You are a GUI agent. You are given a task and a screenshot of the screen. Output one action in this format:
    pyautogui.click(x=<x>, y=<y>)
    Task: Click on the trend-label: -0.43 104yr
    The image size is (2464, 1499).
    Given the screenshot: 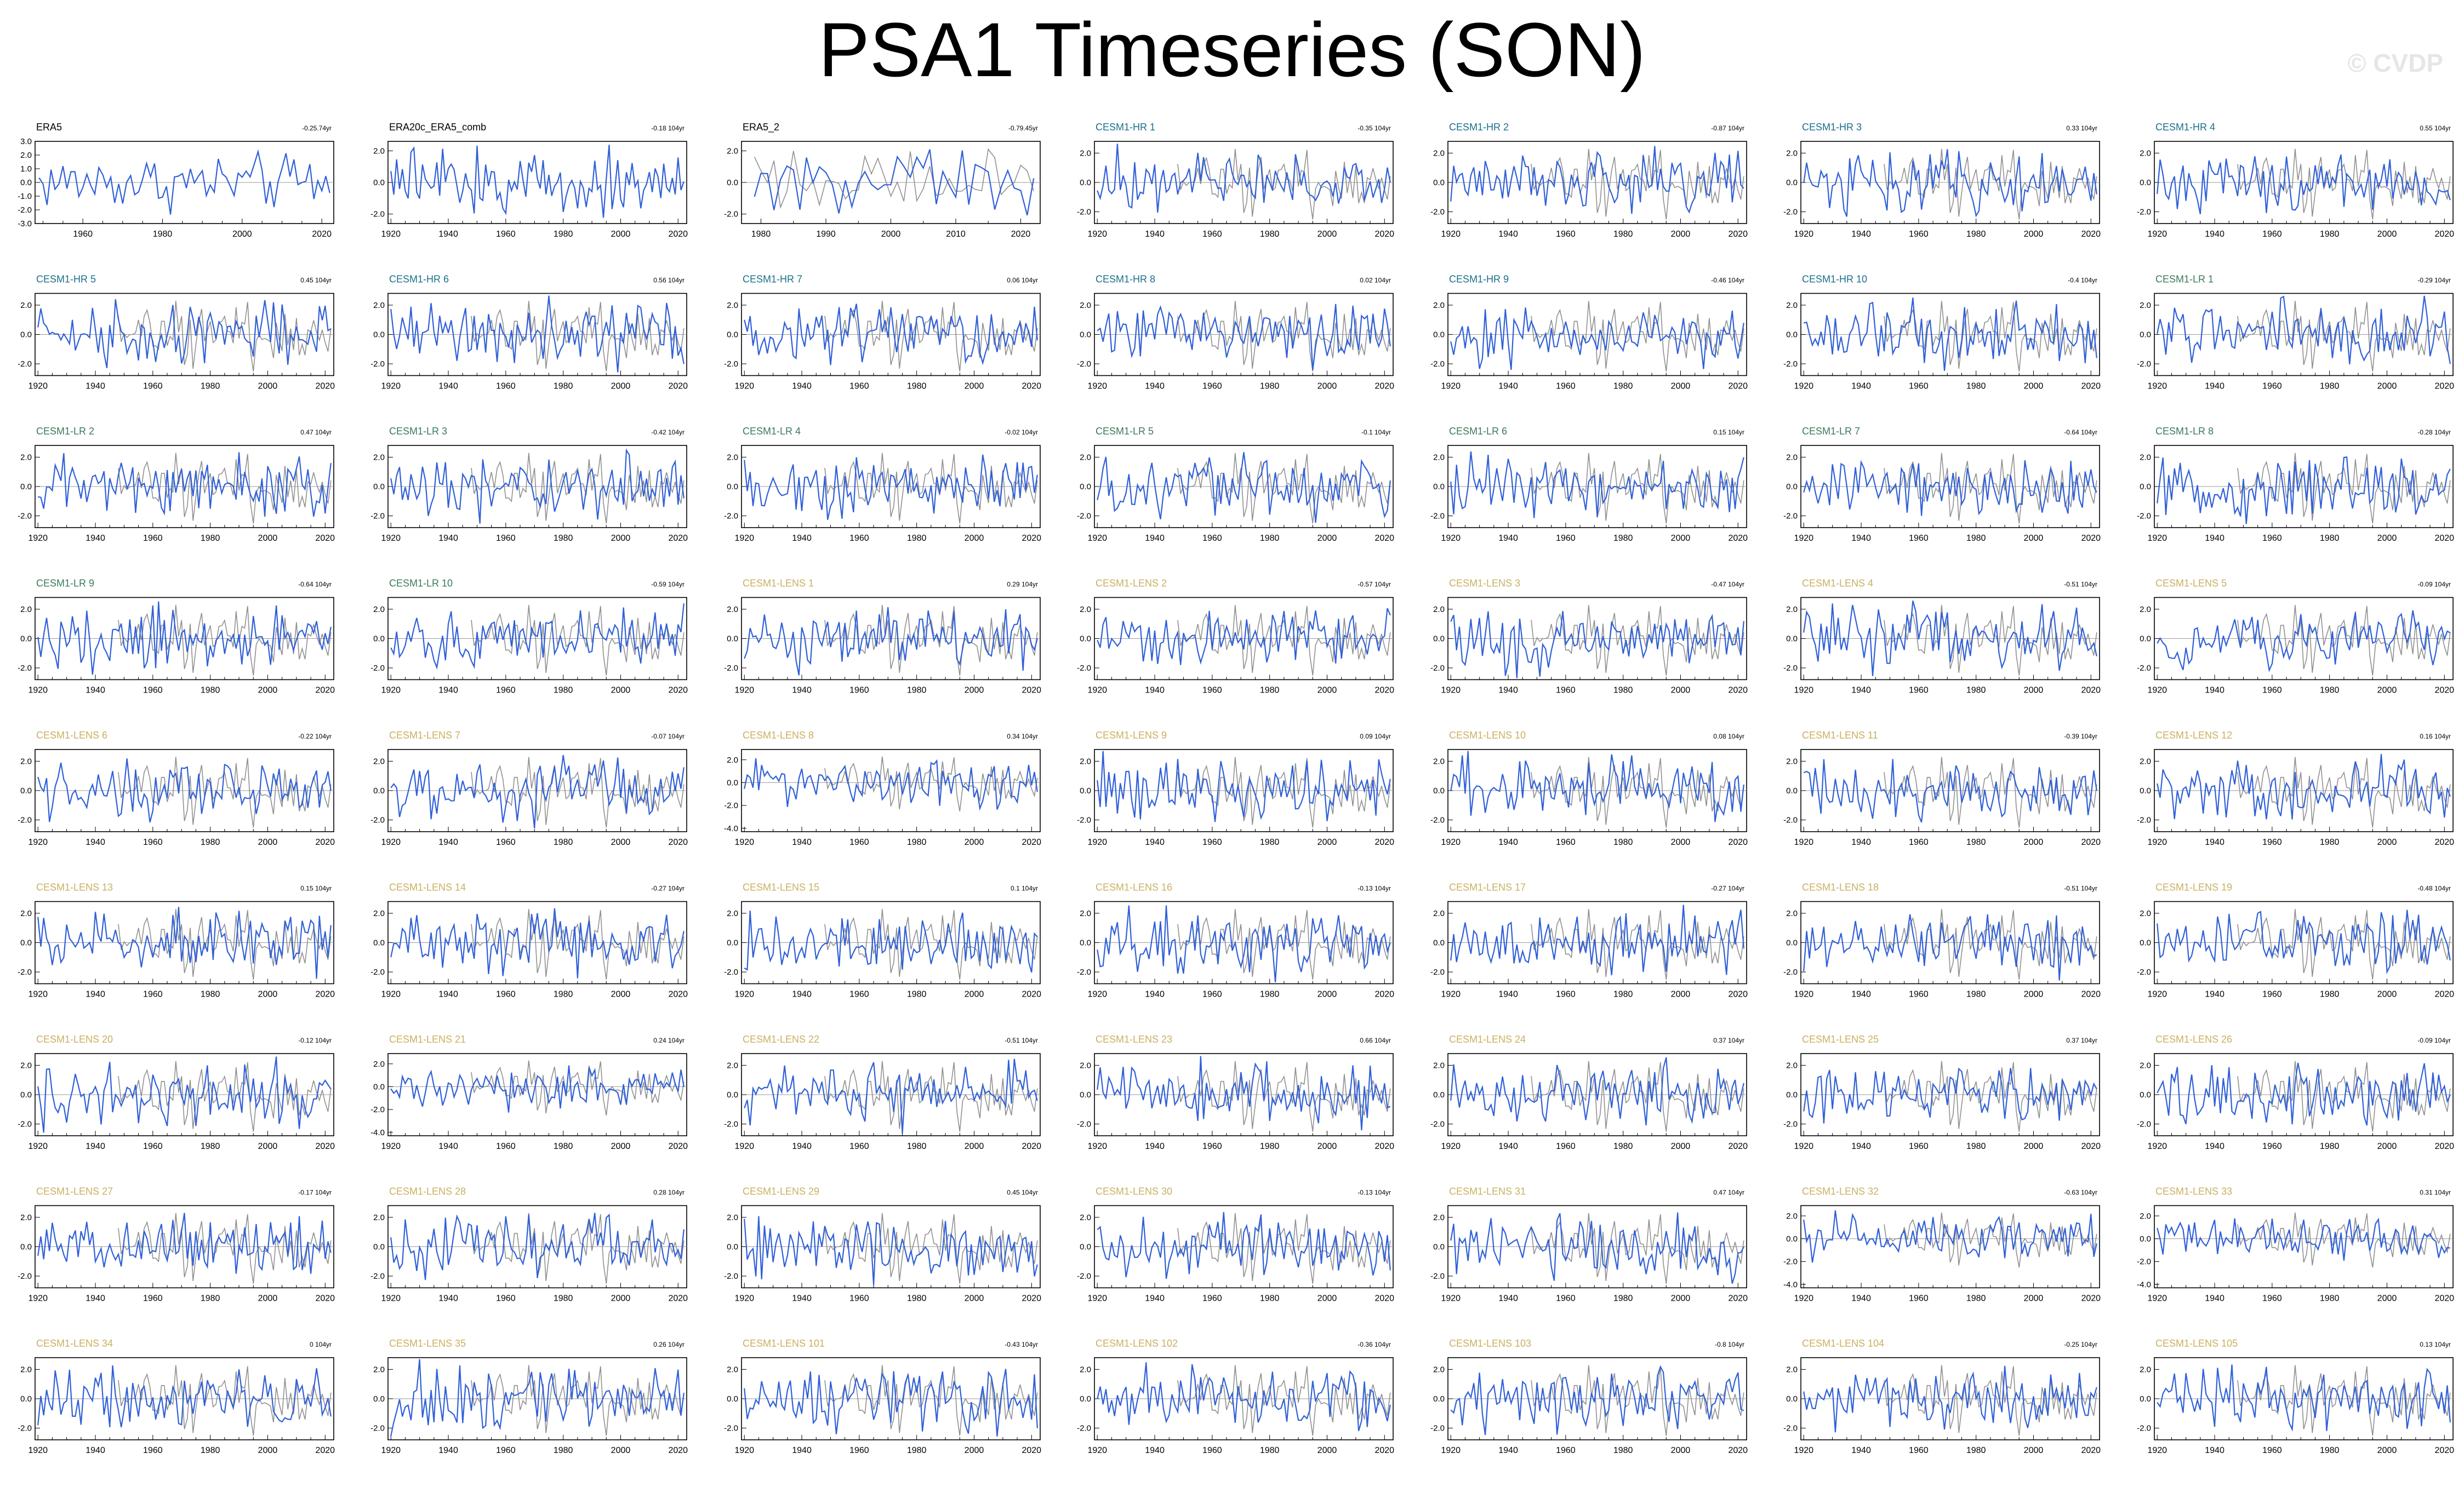 What is the action you would take?
    pyautogui.click(x=1021, y=1344)
    